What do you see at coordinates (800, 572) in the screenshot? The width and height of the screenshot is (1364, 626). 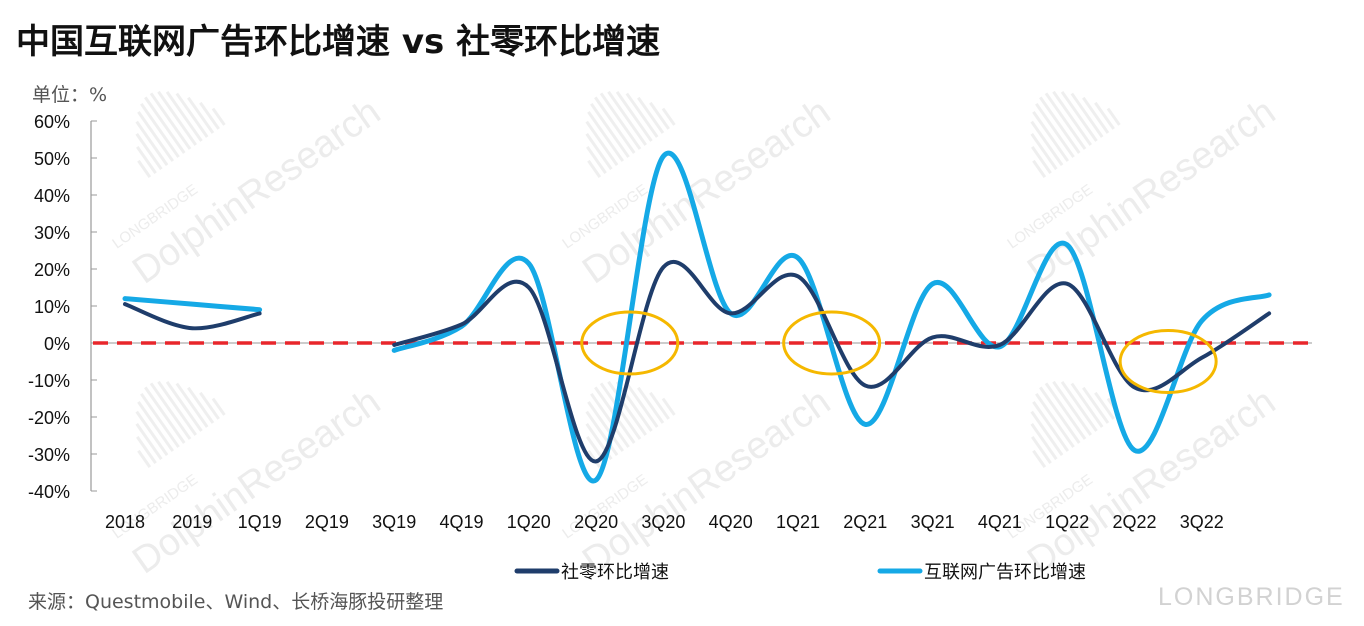 I see `legend: 社零环比增速 互联网广告环比增速` at bounding box center [800, 572].